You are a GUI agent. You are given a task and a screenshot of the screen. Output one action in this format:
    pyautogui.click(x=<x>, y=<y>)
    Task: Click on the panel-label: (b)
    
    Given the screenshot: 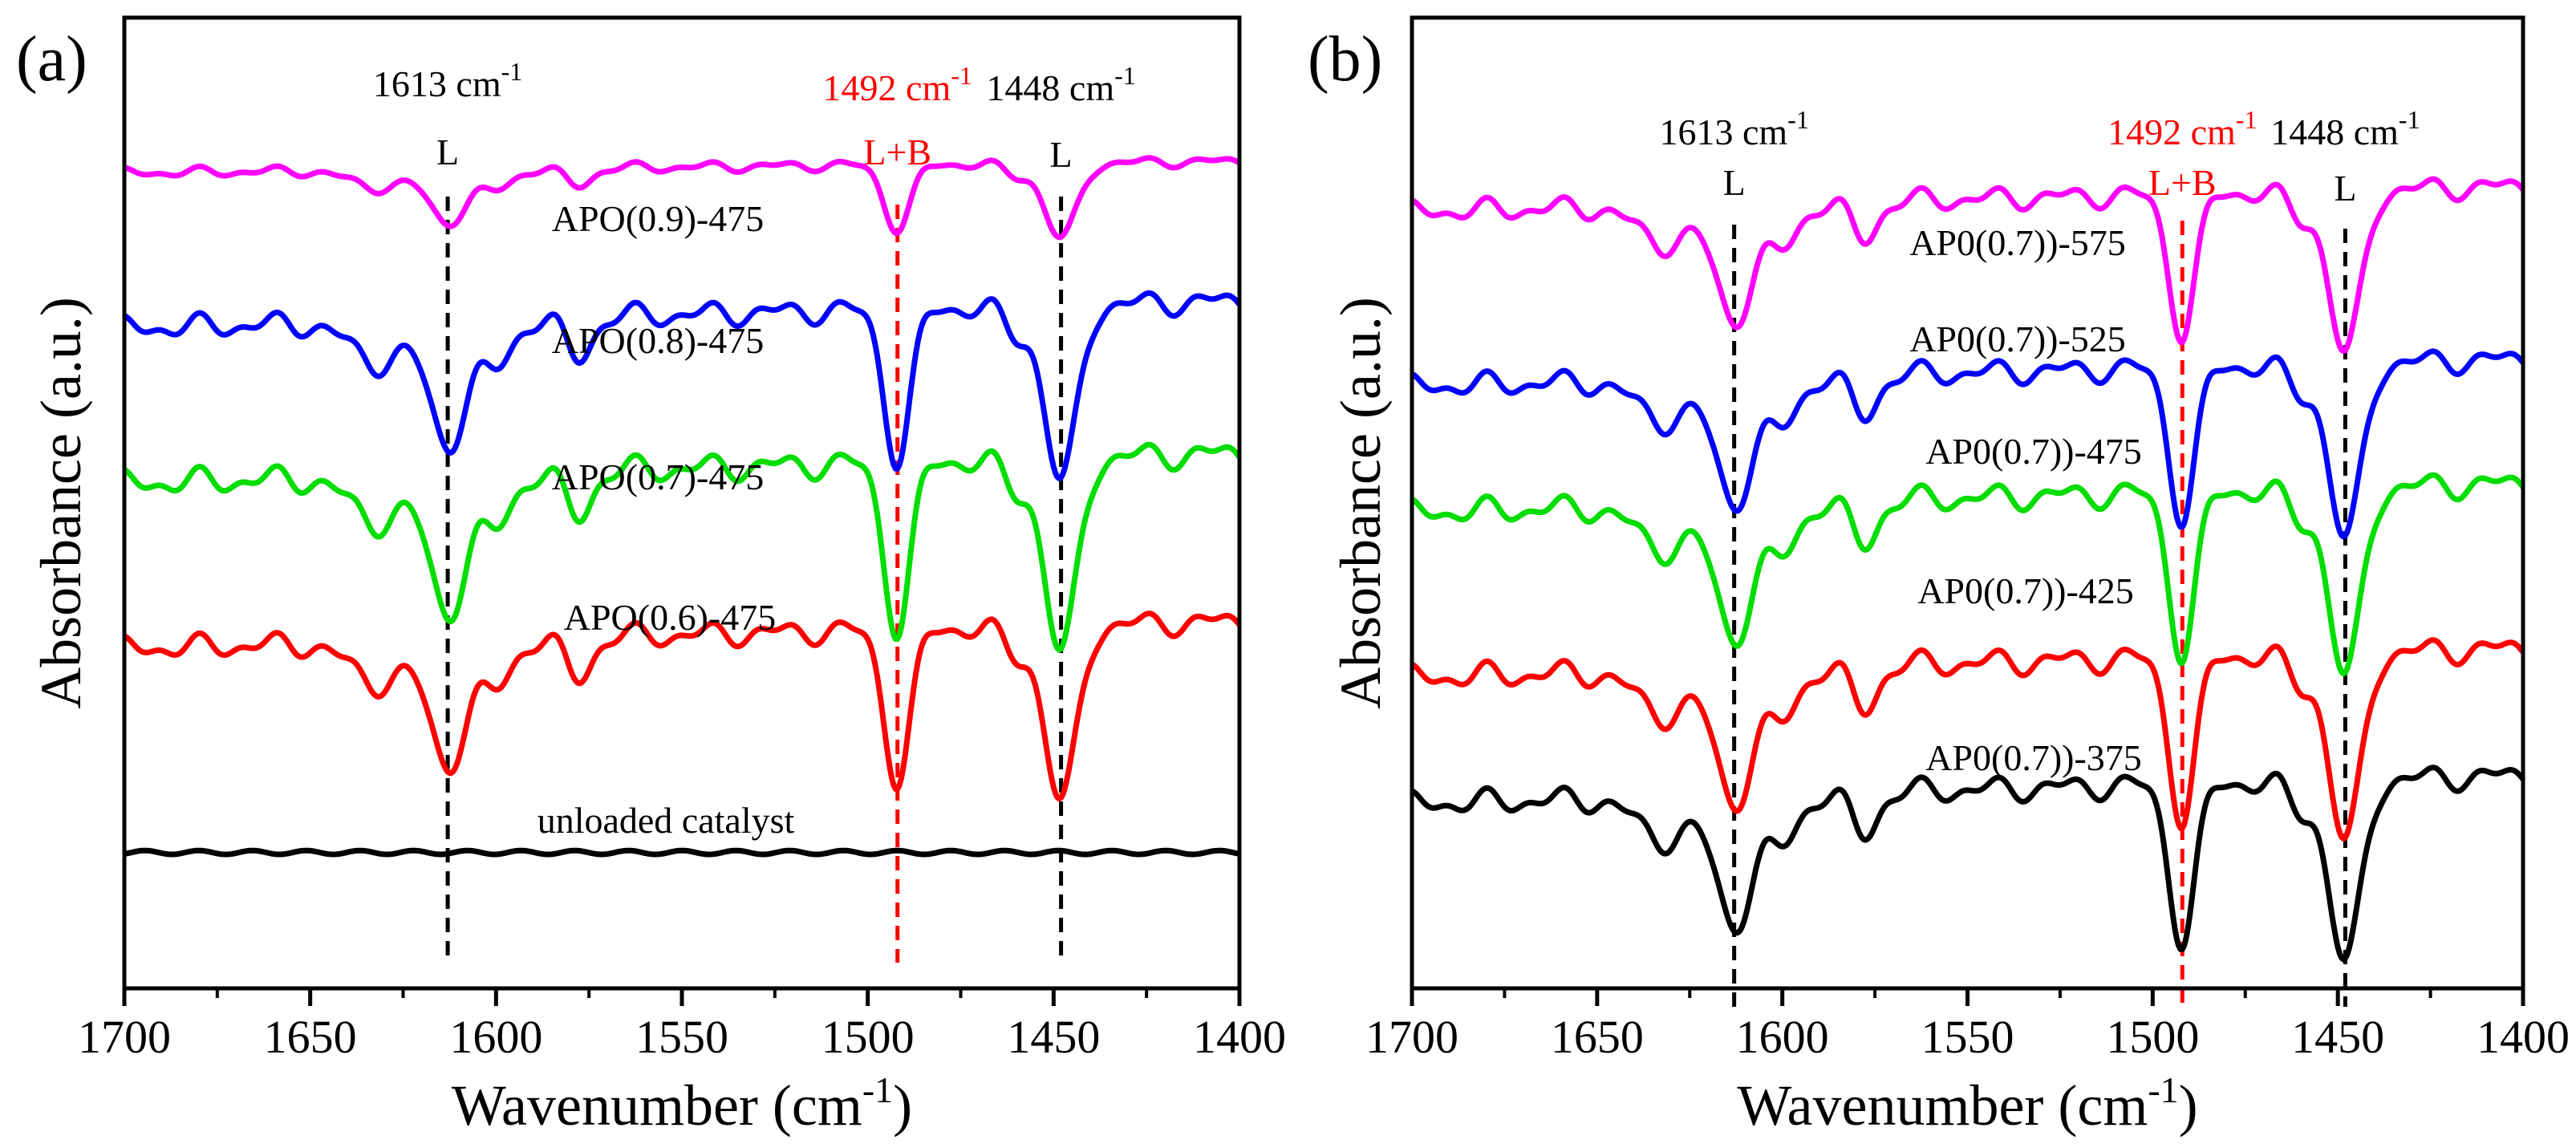 What is the action you would take?
    pyautogui.click(x=1345, y=59)
    